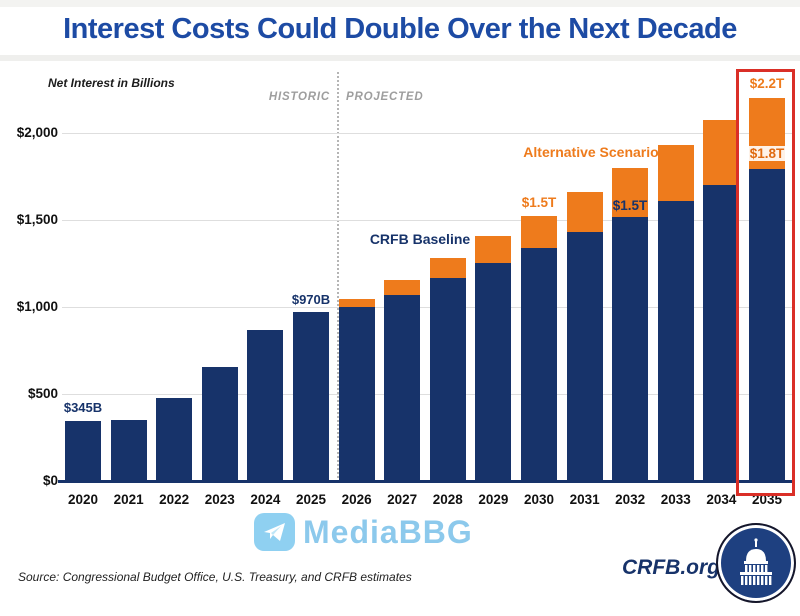 Image resolution: width=800 pixels, height=616 pixels. I want to click on x-tick-2027: 2027, so click(402, 499).